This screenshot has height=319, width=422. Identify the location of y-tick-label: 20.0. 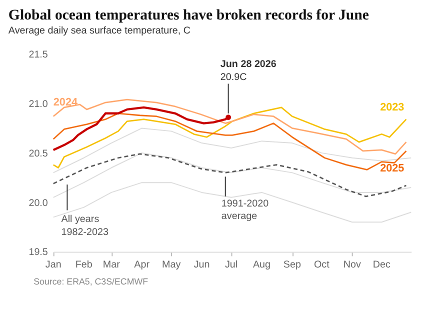
(38, 203).